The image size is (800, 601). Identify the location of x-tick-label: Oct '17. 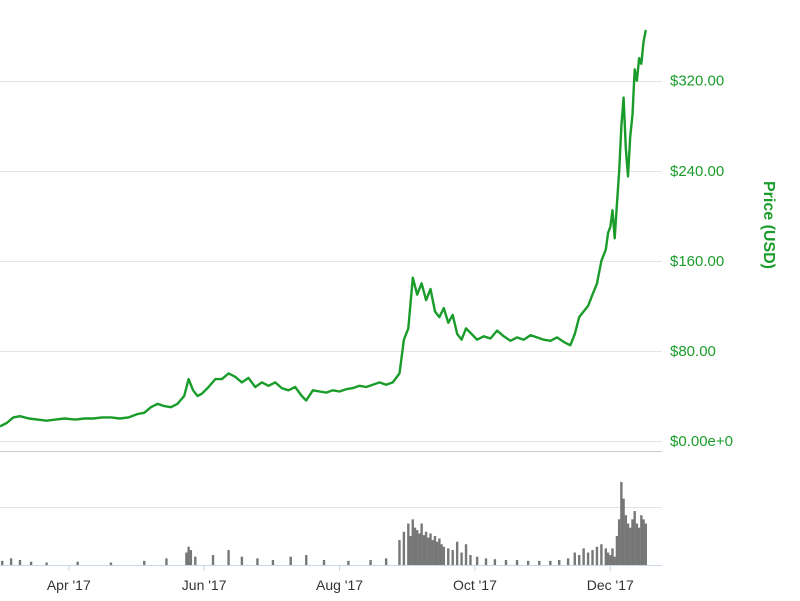
(475, 585).